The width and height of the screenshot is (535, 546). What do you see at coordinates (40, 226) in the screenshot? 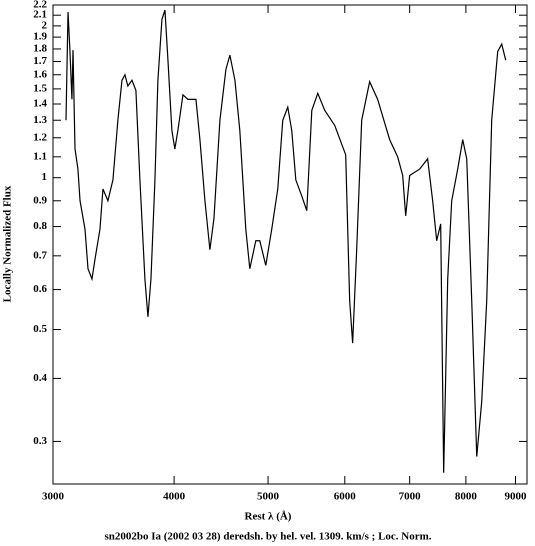
I see `y-tick-label: 0.8` at bounding box center [40, 226].